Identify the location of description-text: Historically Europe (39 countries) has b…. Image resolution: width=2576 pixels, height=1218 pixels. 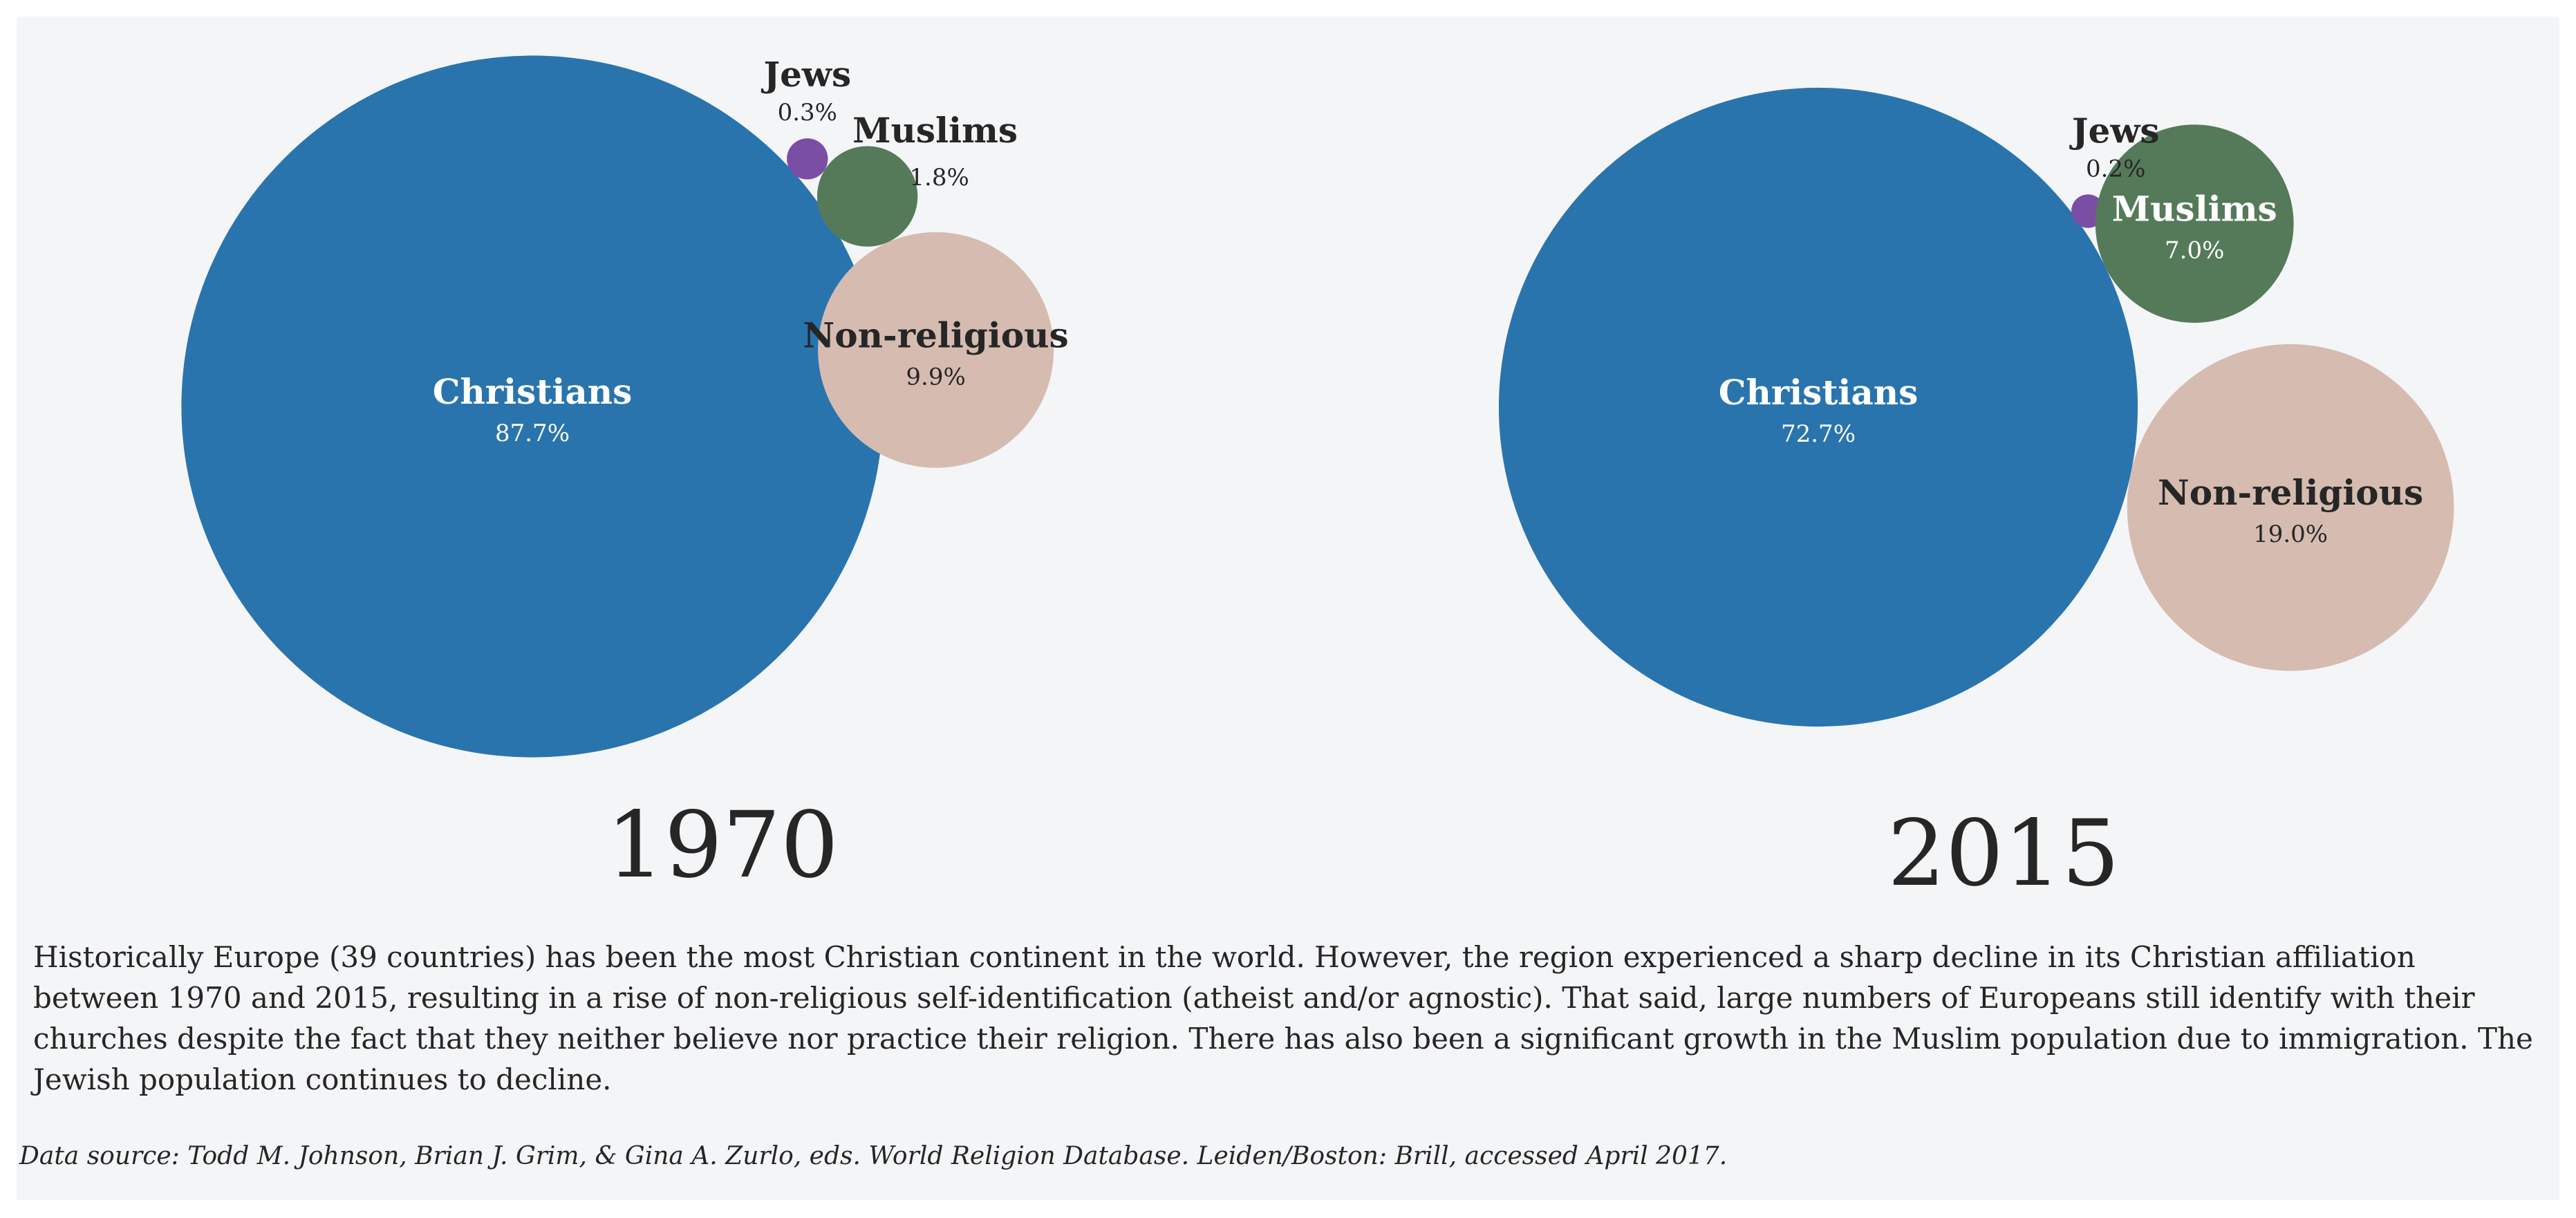
(1283, 1018).